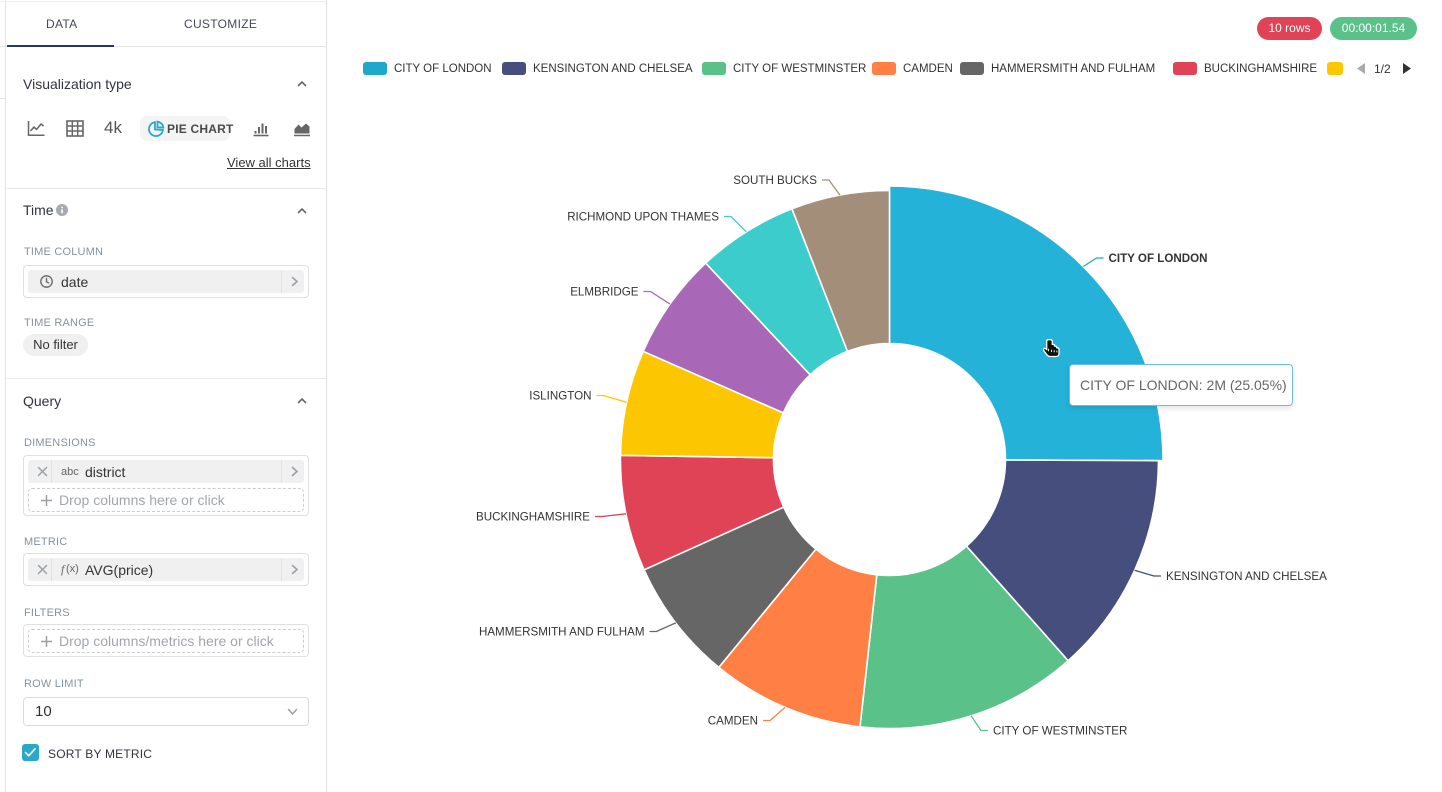 The width and height of the screenshot is (1442, 792). I want to click on svg-text: CITY OF LONDON, so click(1158, 258).